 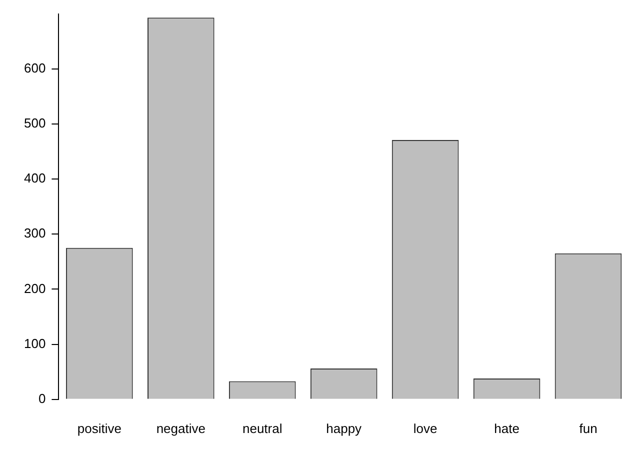 What do you see at coordinates (344, 428) in the screenshot?
I see `x-tick-label: happy` at bounding box center [344, 428].